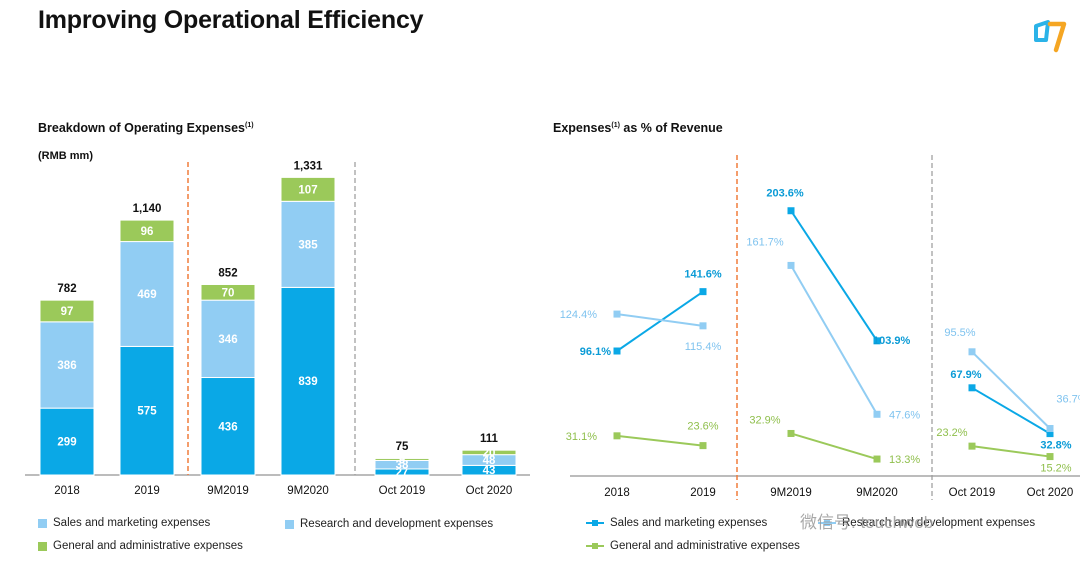 This screenshot has height=566, width=1080. What do you see at coordinates (132, 523) in the screenshot?
I see `bar-legend-sm-label: Sales and marketing expenses` at bounding box center [132, 523].